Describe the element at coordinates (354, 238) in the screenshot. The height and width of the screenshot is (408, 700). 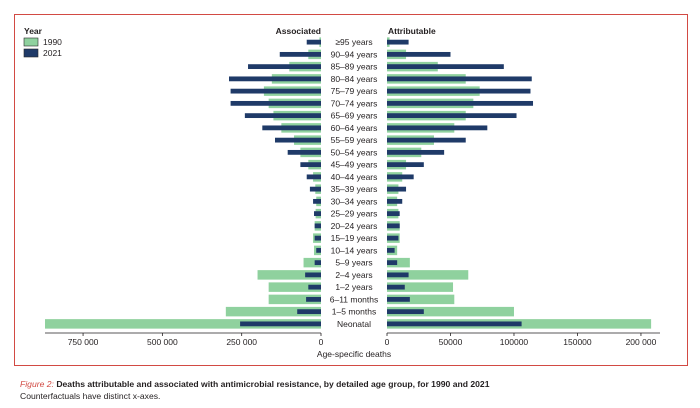
I see `category-label-15-19-years: 15–19 years` at that location.